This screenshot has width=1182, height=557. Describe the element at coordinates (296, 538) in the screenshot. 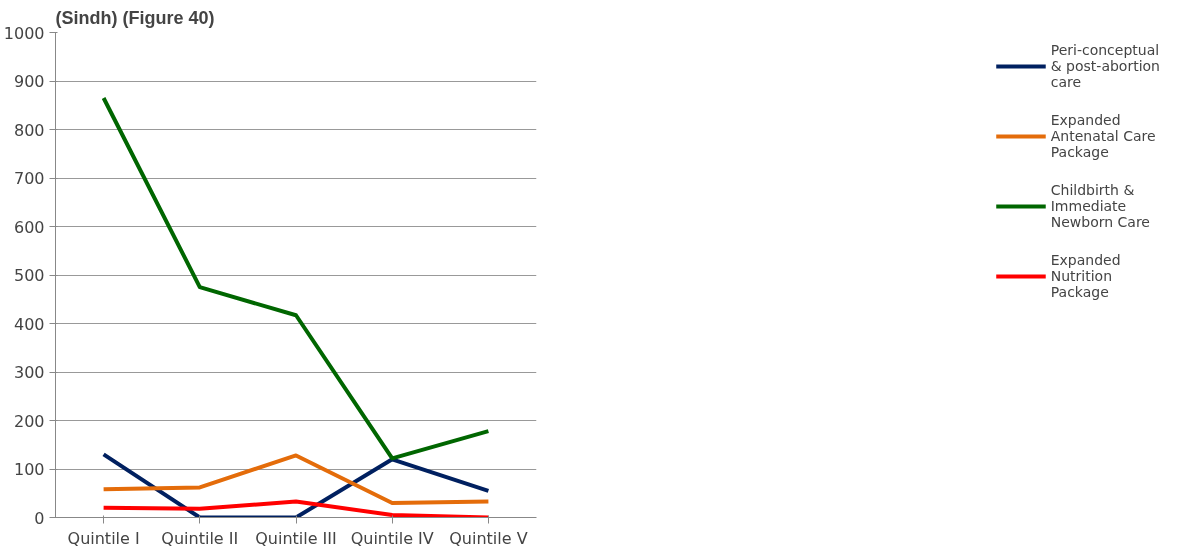

I see `x-tick-label: Quintile III` at that location.